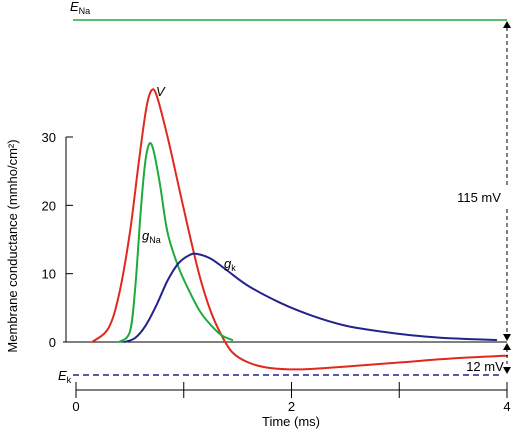  I want to click on potassium-conductance-line, so click(310, 297).